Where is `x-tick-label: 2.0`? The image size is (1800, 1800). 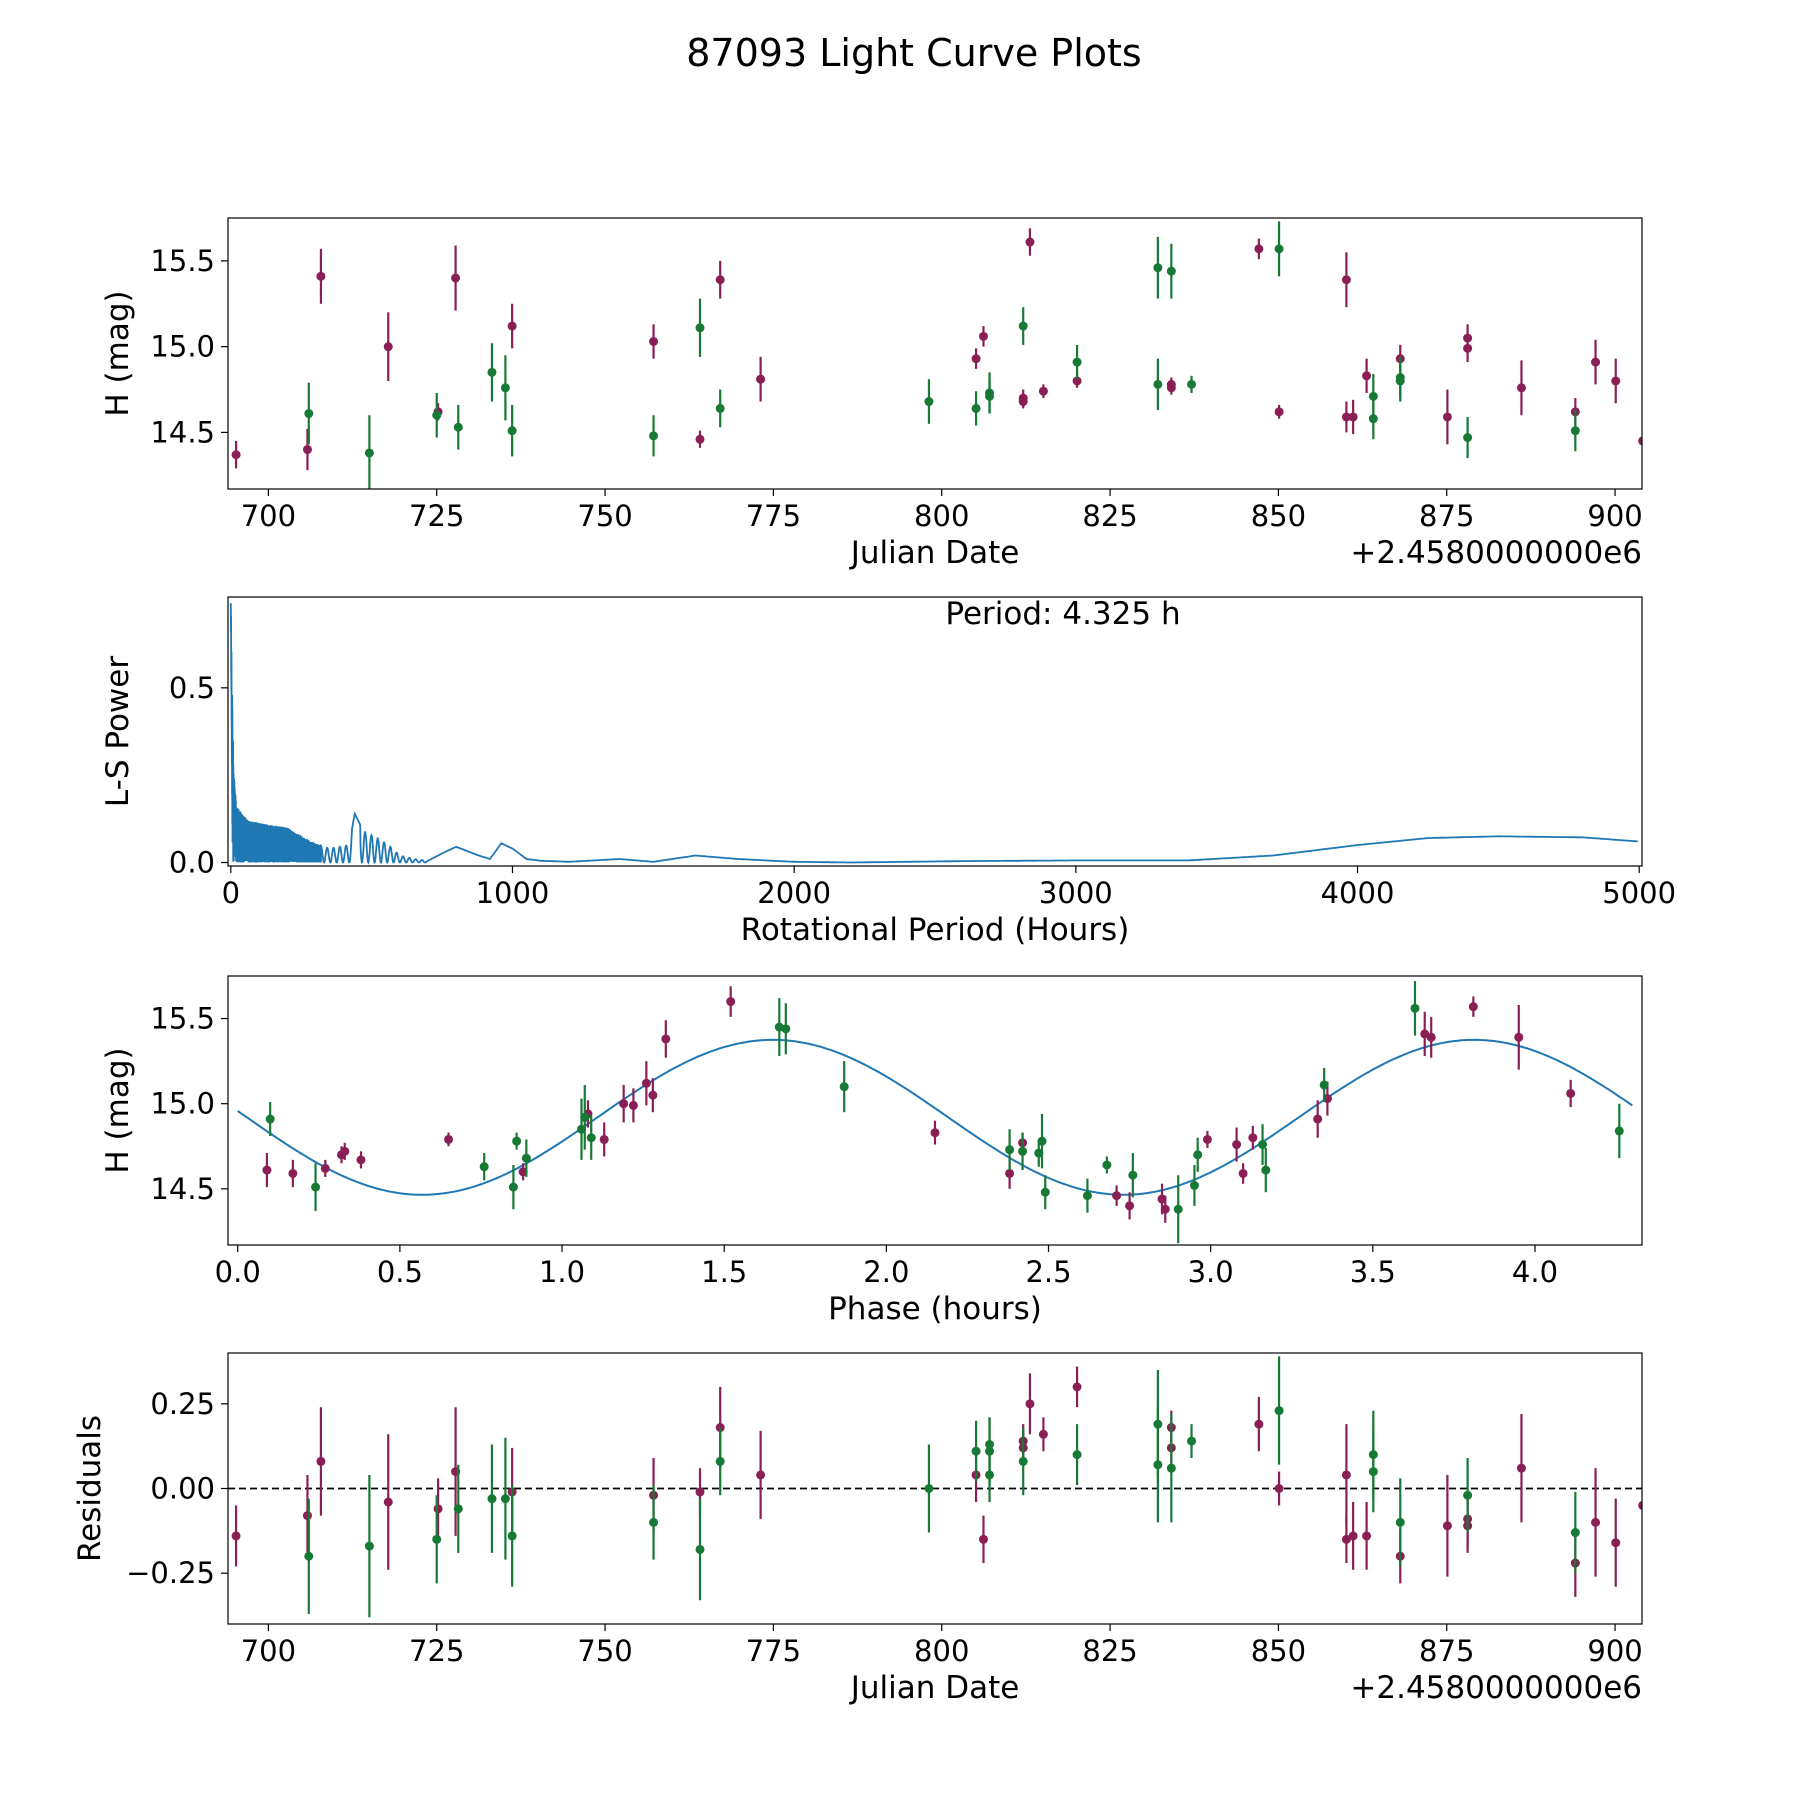 x-tick-label: 2.0 is located at coordinates (886, 1272).